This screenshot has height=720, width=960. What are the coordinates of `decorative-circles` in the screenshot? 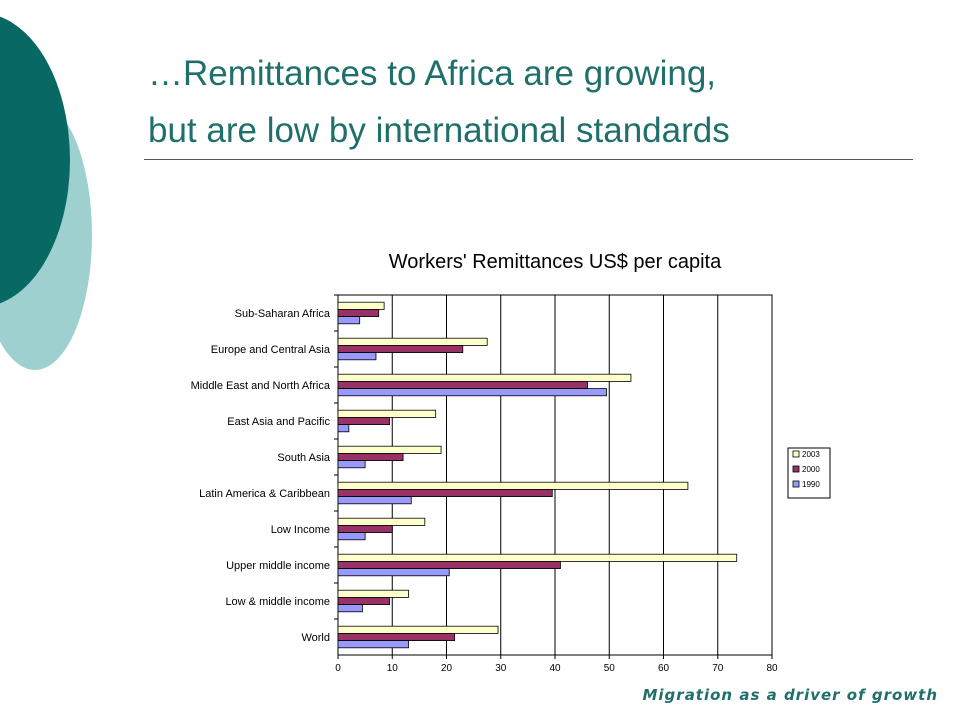 It's located at (46, 193).